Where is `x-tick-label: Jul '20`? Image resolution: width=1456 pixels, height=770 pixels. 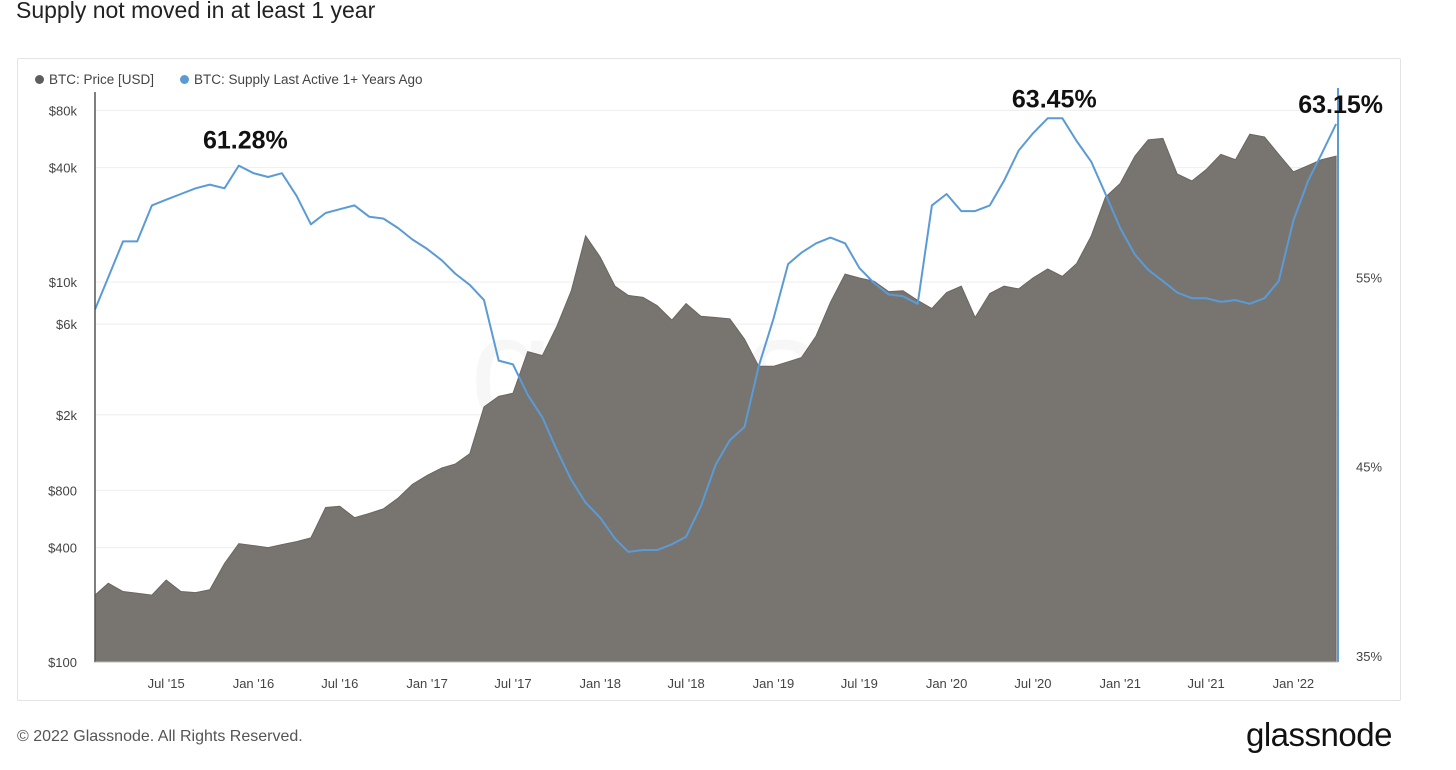 x-tick-label: Jul '20 is located at coordinates (1032, 683).